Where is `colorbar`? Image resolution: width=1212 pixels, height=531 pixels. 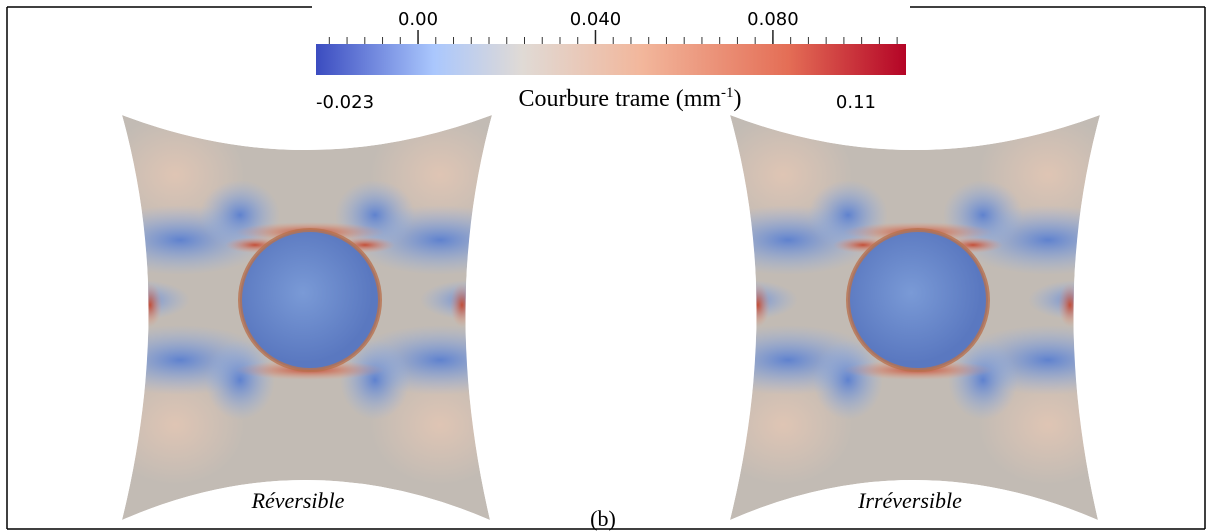 colorbar is located at coordinates (611, 59).